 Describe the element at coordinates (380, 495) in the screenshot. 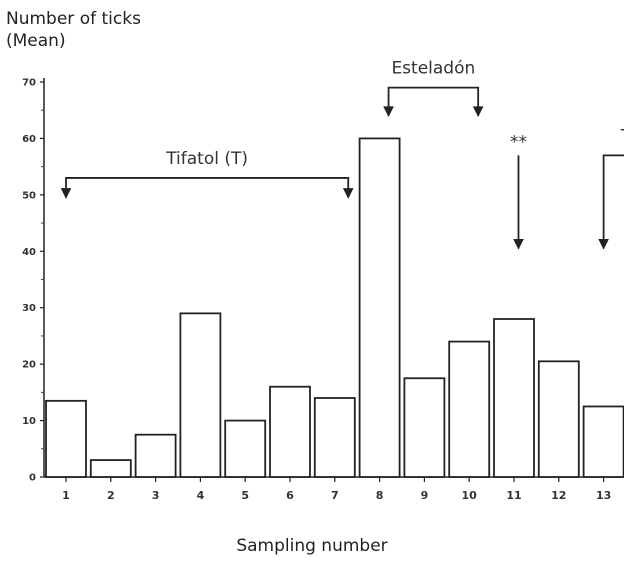

I see `x-tick-label: 8` at that location.